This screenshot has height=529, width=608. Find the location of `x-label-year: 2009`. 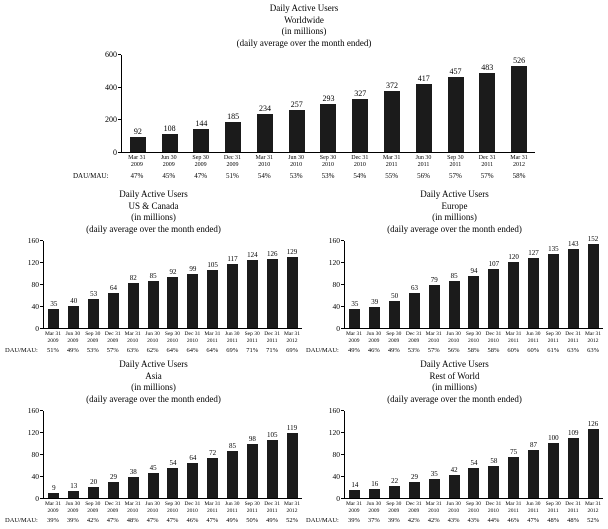

x-label-year: 2009 is located at coordinates (394, 510).